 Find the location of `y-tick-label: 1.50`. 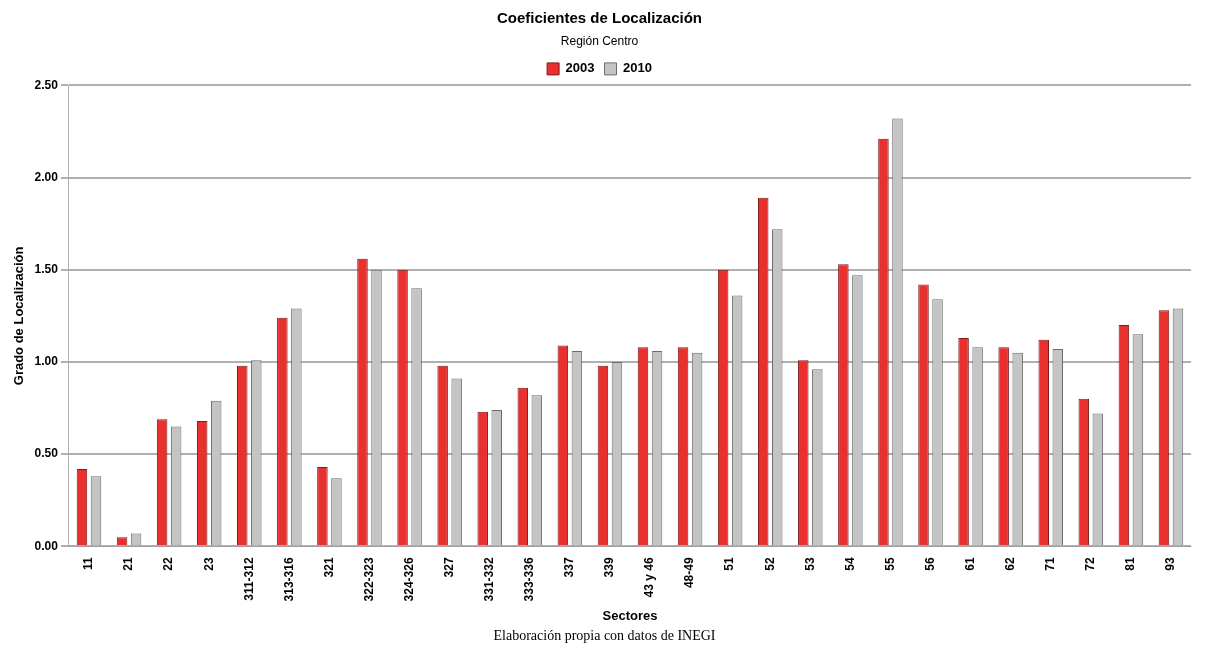

y-tick-label: 1.50 is located at coordinates (46, 269).